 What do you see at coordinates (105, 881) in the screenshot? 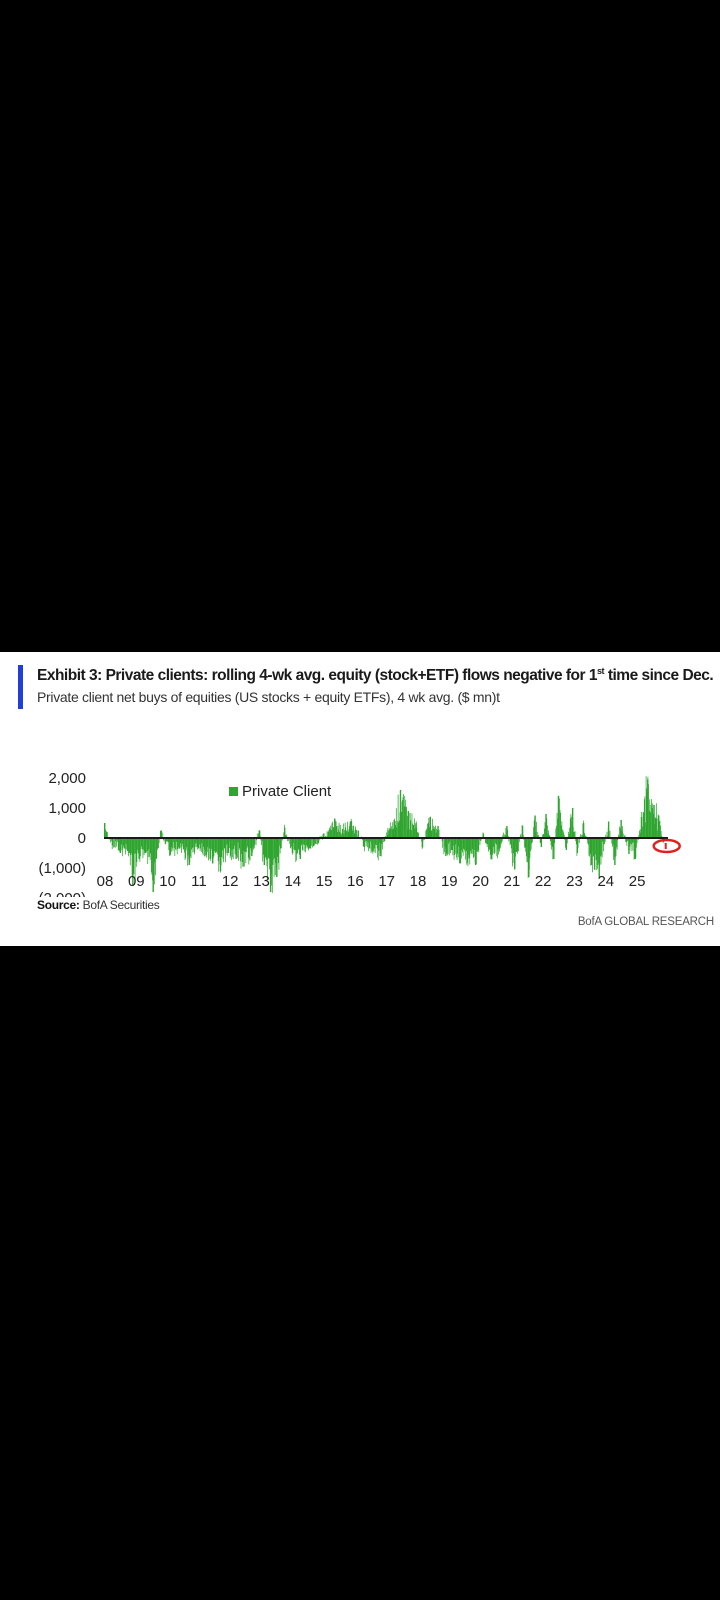
I see `x-tick-label: 08` at bounding box center [105, 881].